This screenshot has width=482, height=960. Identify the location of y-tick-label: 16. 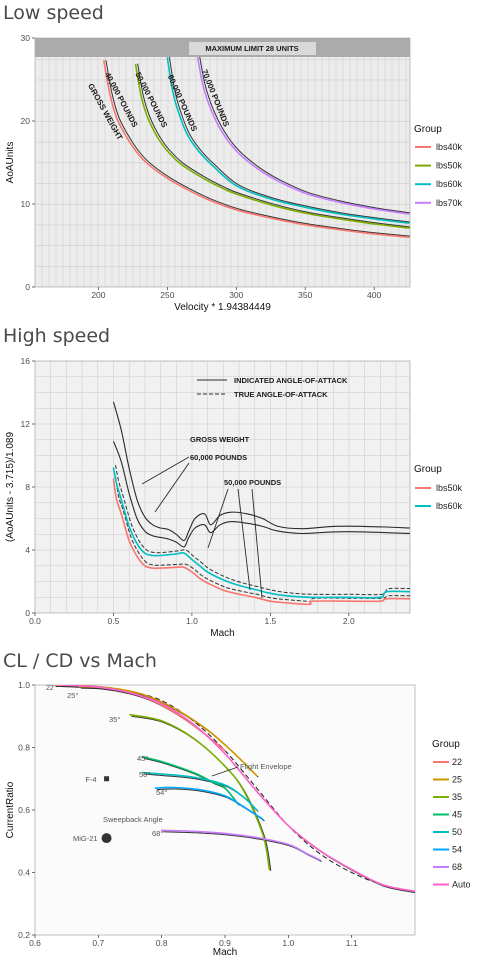
(26, 361).